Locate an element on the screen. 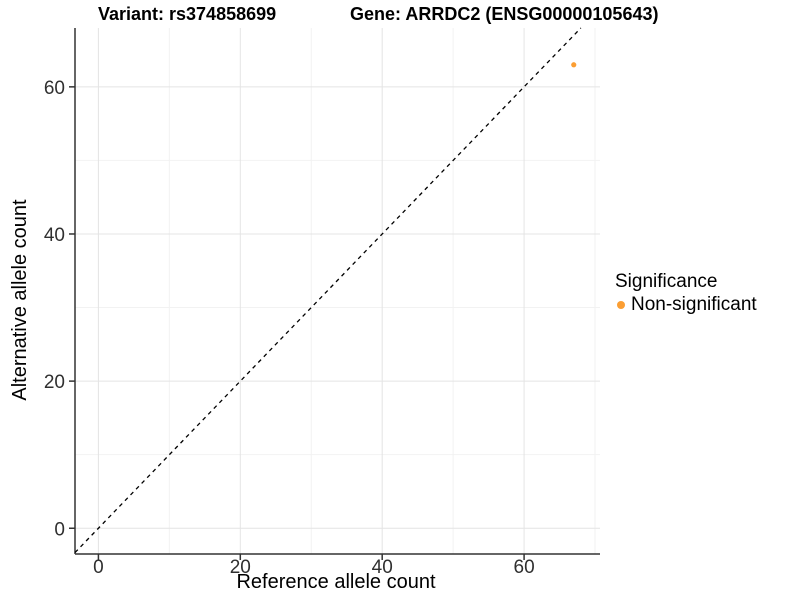  x-tick-label: 60 is located at coordinates (524, 567).